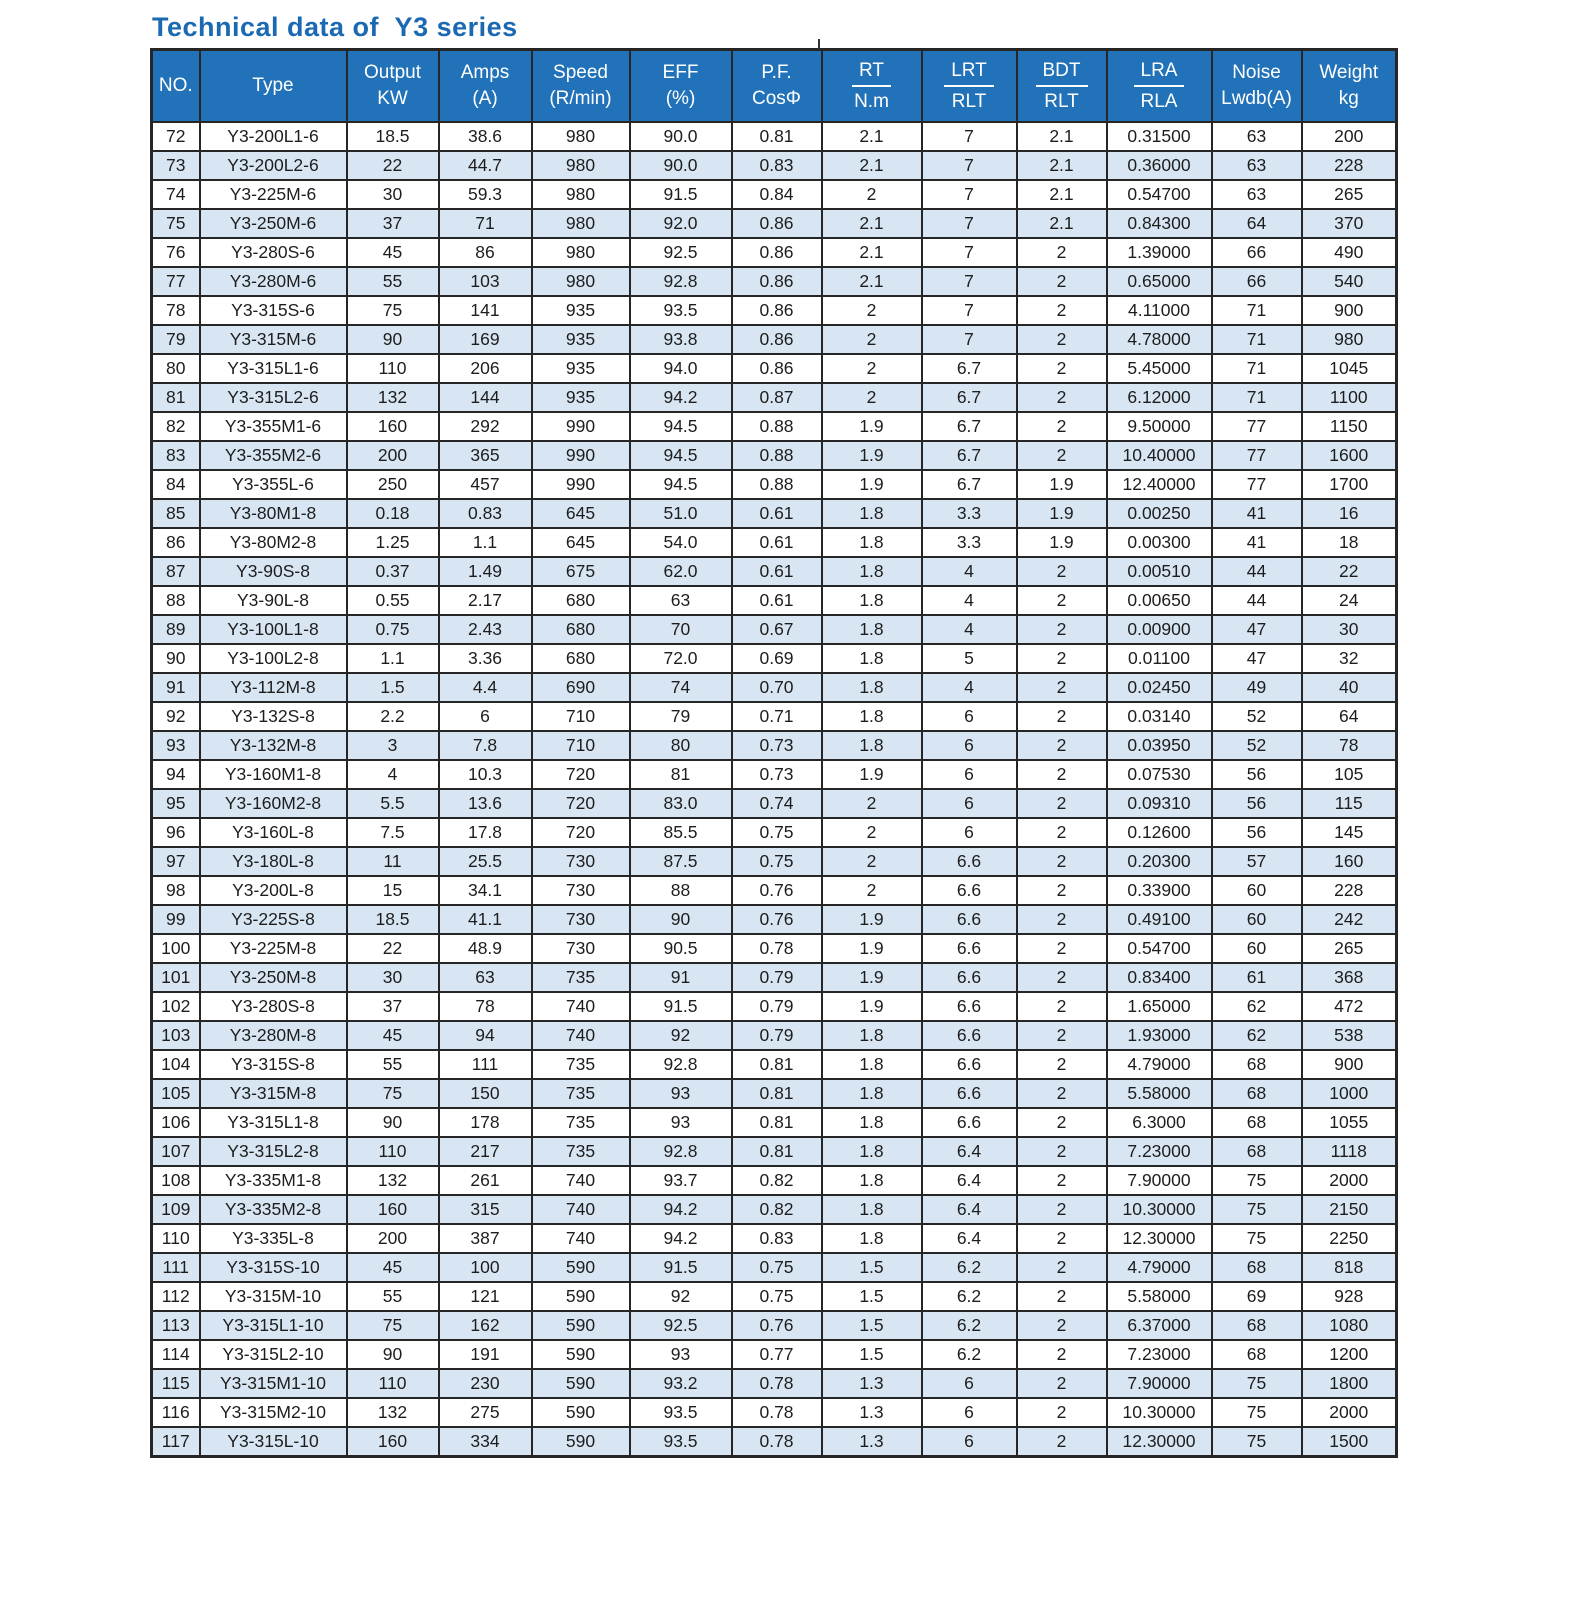 This screenshot has height=1620, width=1575. What do you see at coordinates (680, 832) in the screenshot?
I see `cell-eff: 85.5` at bounding box center [680, 832].